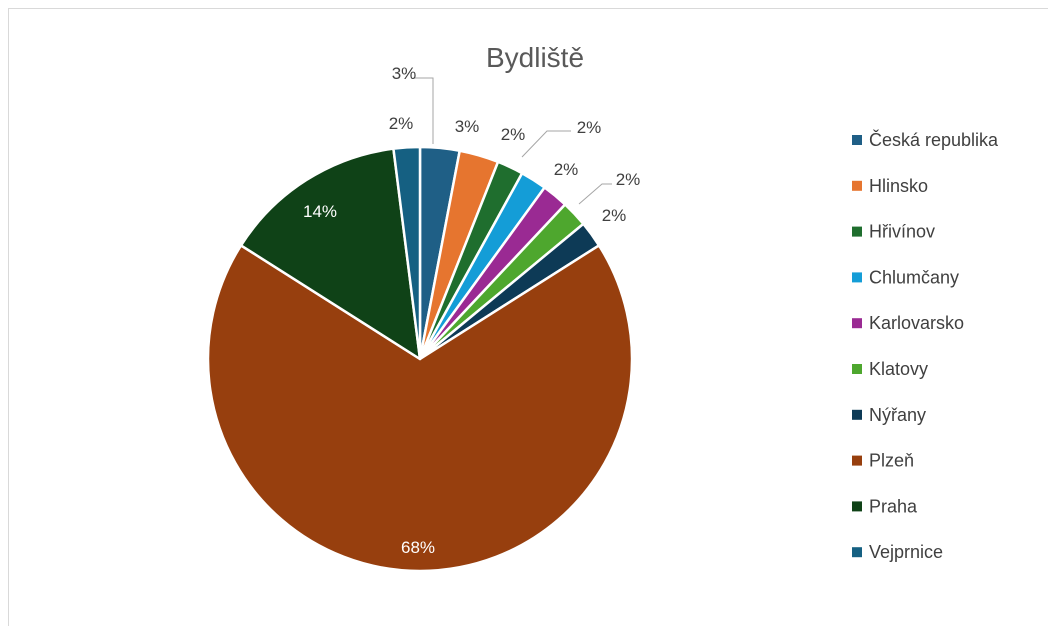 The width and height of the screenshot is (1051, 630). Describe the element at coordinates (898, 186) in the screenshot. I see `legend-label-hlinsko: Hlinsko` at that location.